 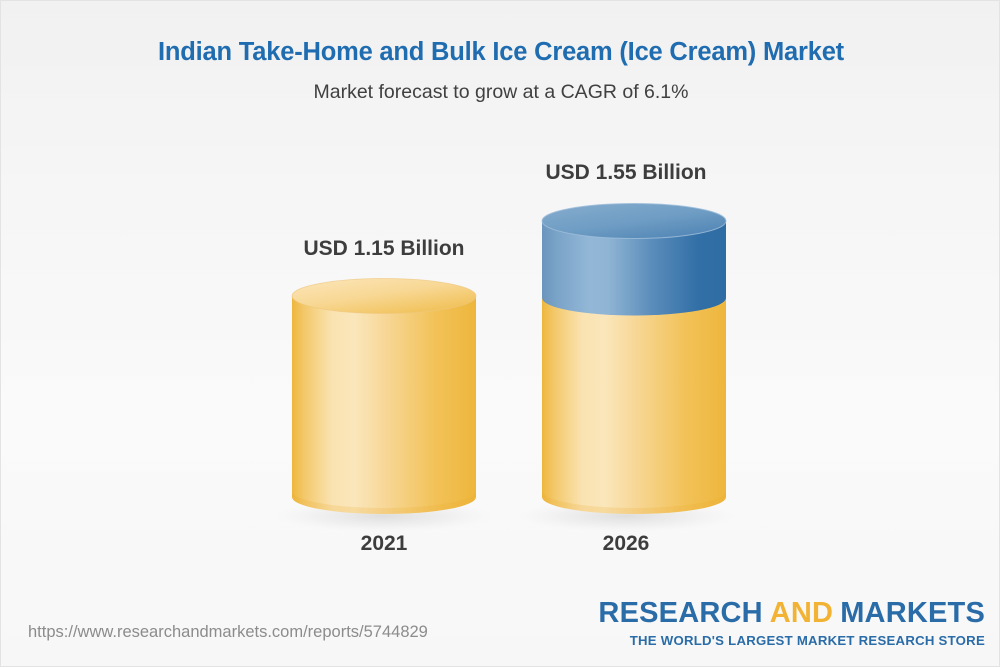 I want to click on bar-2026-top, so click(x=634, y=221).